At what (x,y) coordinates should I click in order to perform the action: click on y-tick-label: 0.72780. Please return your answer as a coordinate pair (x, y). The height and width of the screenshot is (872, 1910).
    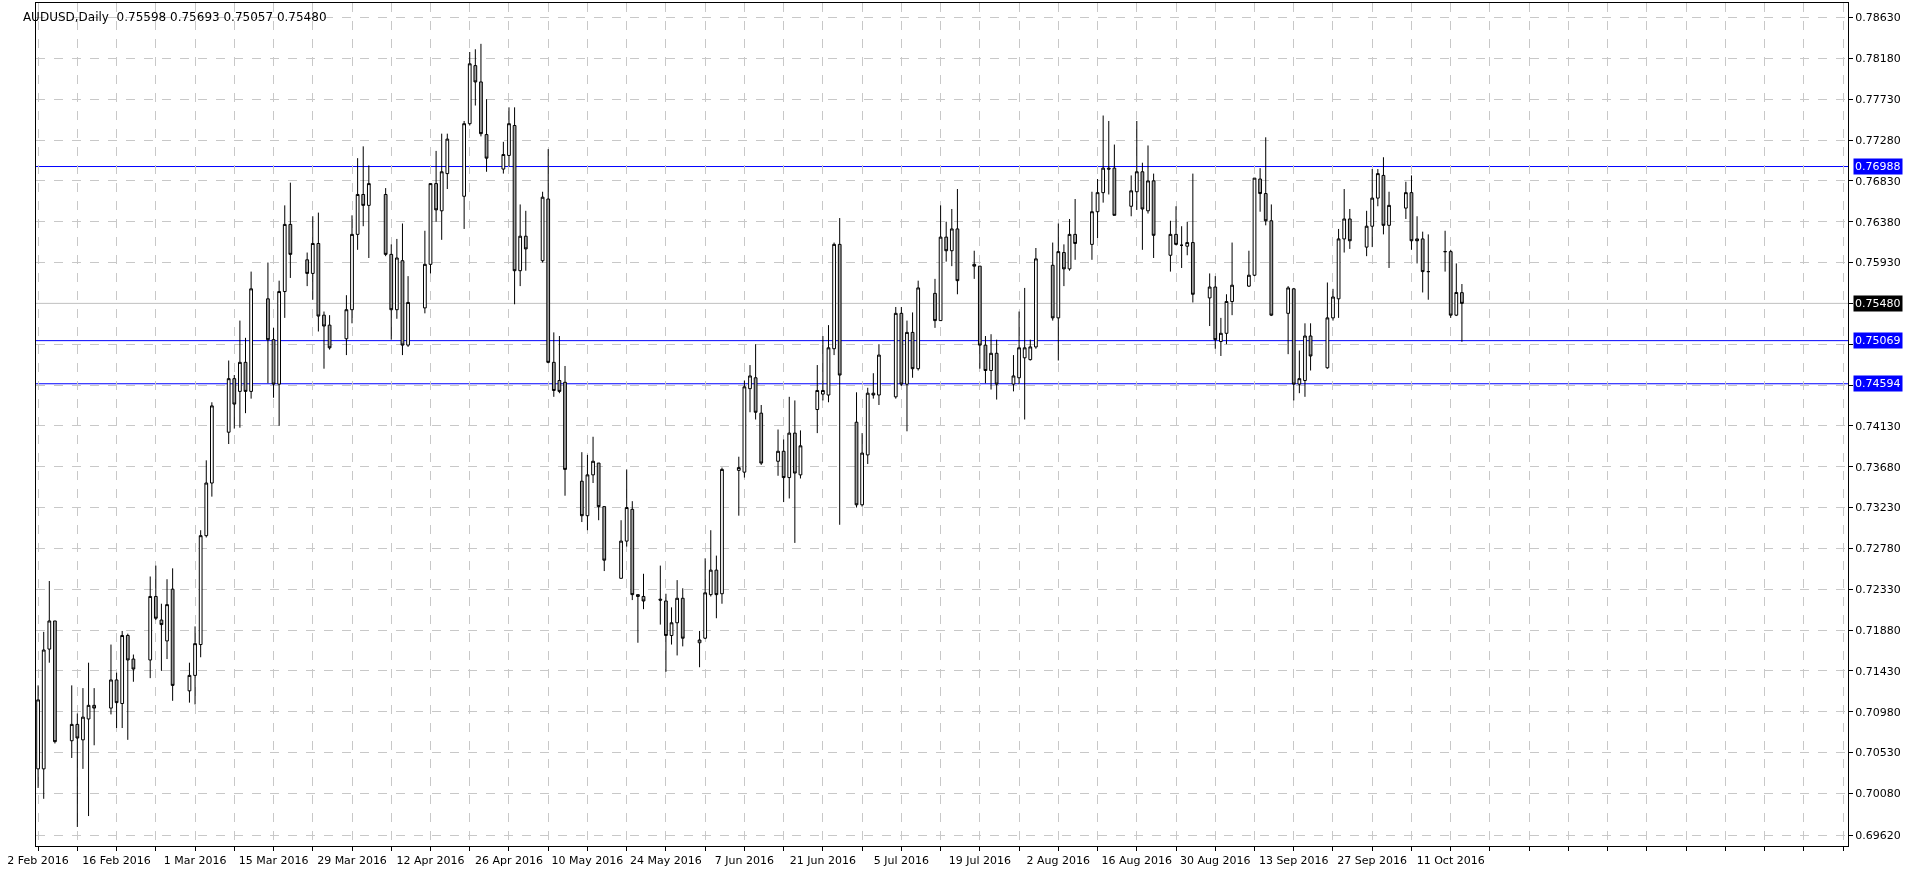
    Looking at the image, I should click on (1878, 549).